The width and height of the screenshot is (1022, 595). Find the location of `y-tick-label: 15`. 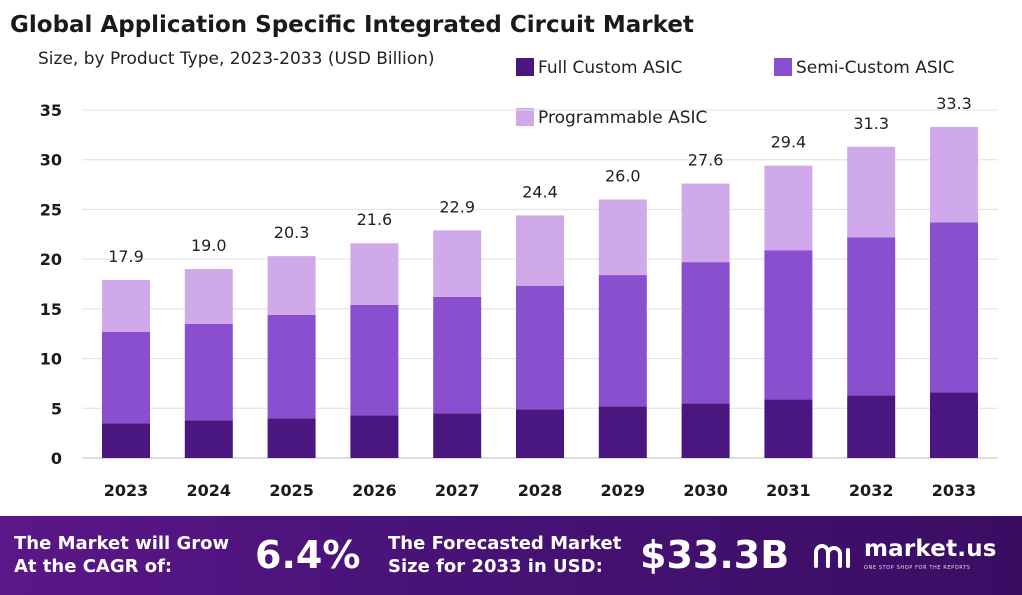

y-tick-label: 15 is located at coordinates (51, 309).